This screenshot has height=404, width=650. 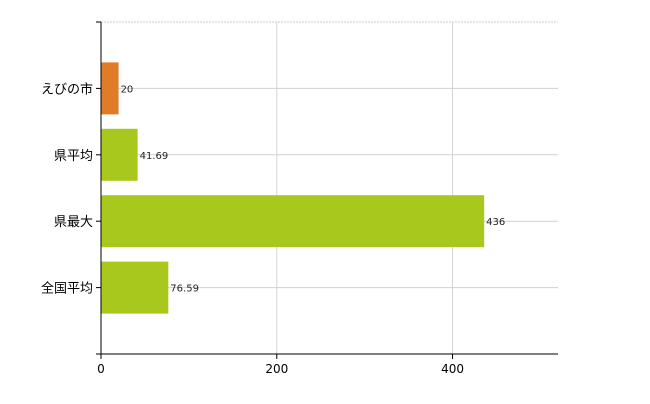 What do you see at coordinates (495, 222) in the screenshot?
I see `value-label: 436` at bounding box center [495, 222].